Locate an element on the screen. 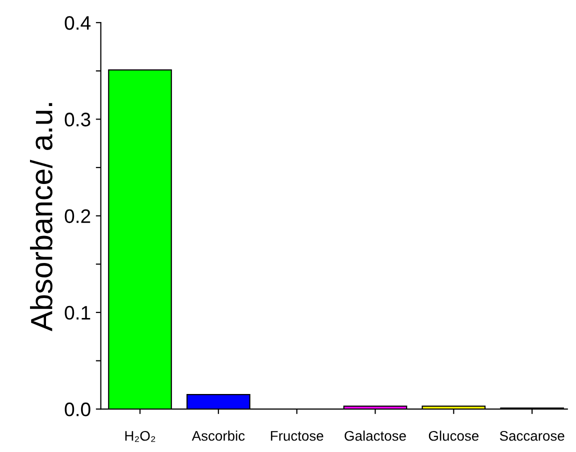 The width and height of the screenshot is (576, 452). x-tick-label: Glucose is located at coordinates (453, 435).